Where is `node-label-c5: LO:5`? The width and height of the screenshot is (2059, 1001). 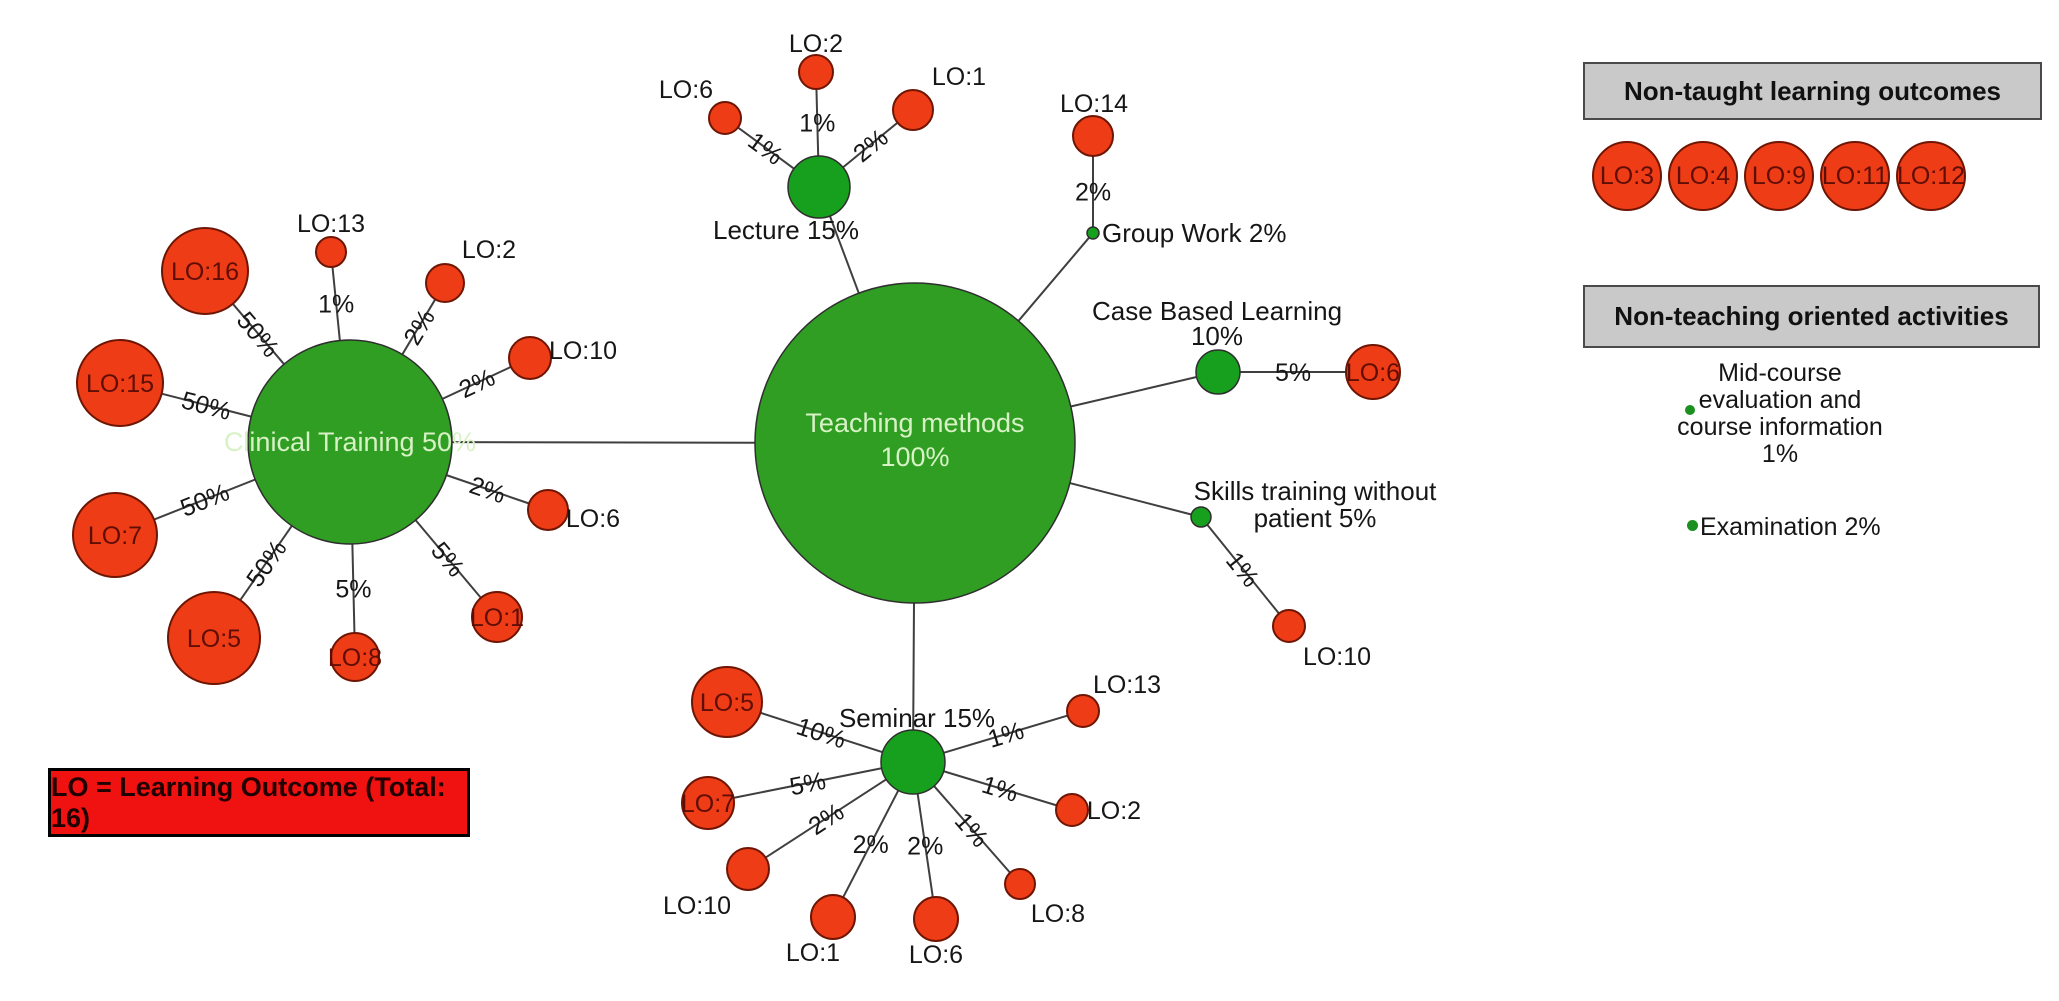
node-label-c5: LO:5 is located at coordinates (214, 639).